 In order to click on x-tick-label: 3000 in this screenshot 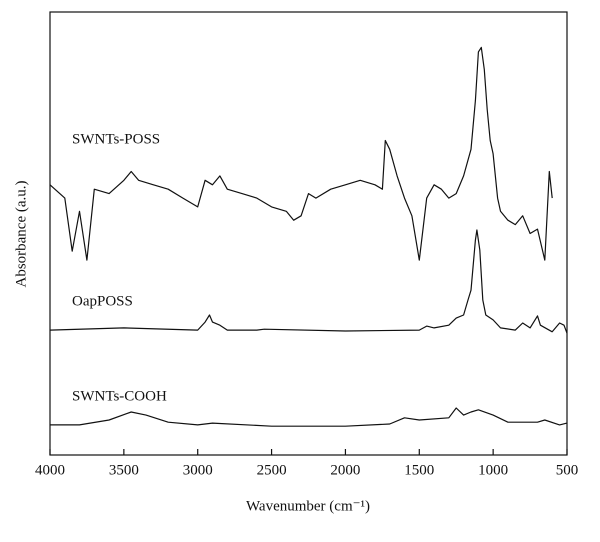, I will do `click(198, 470)`.